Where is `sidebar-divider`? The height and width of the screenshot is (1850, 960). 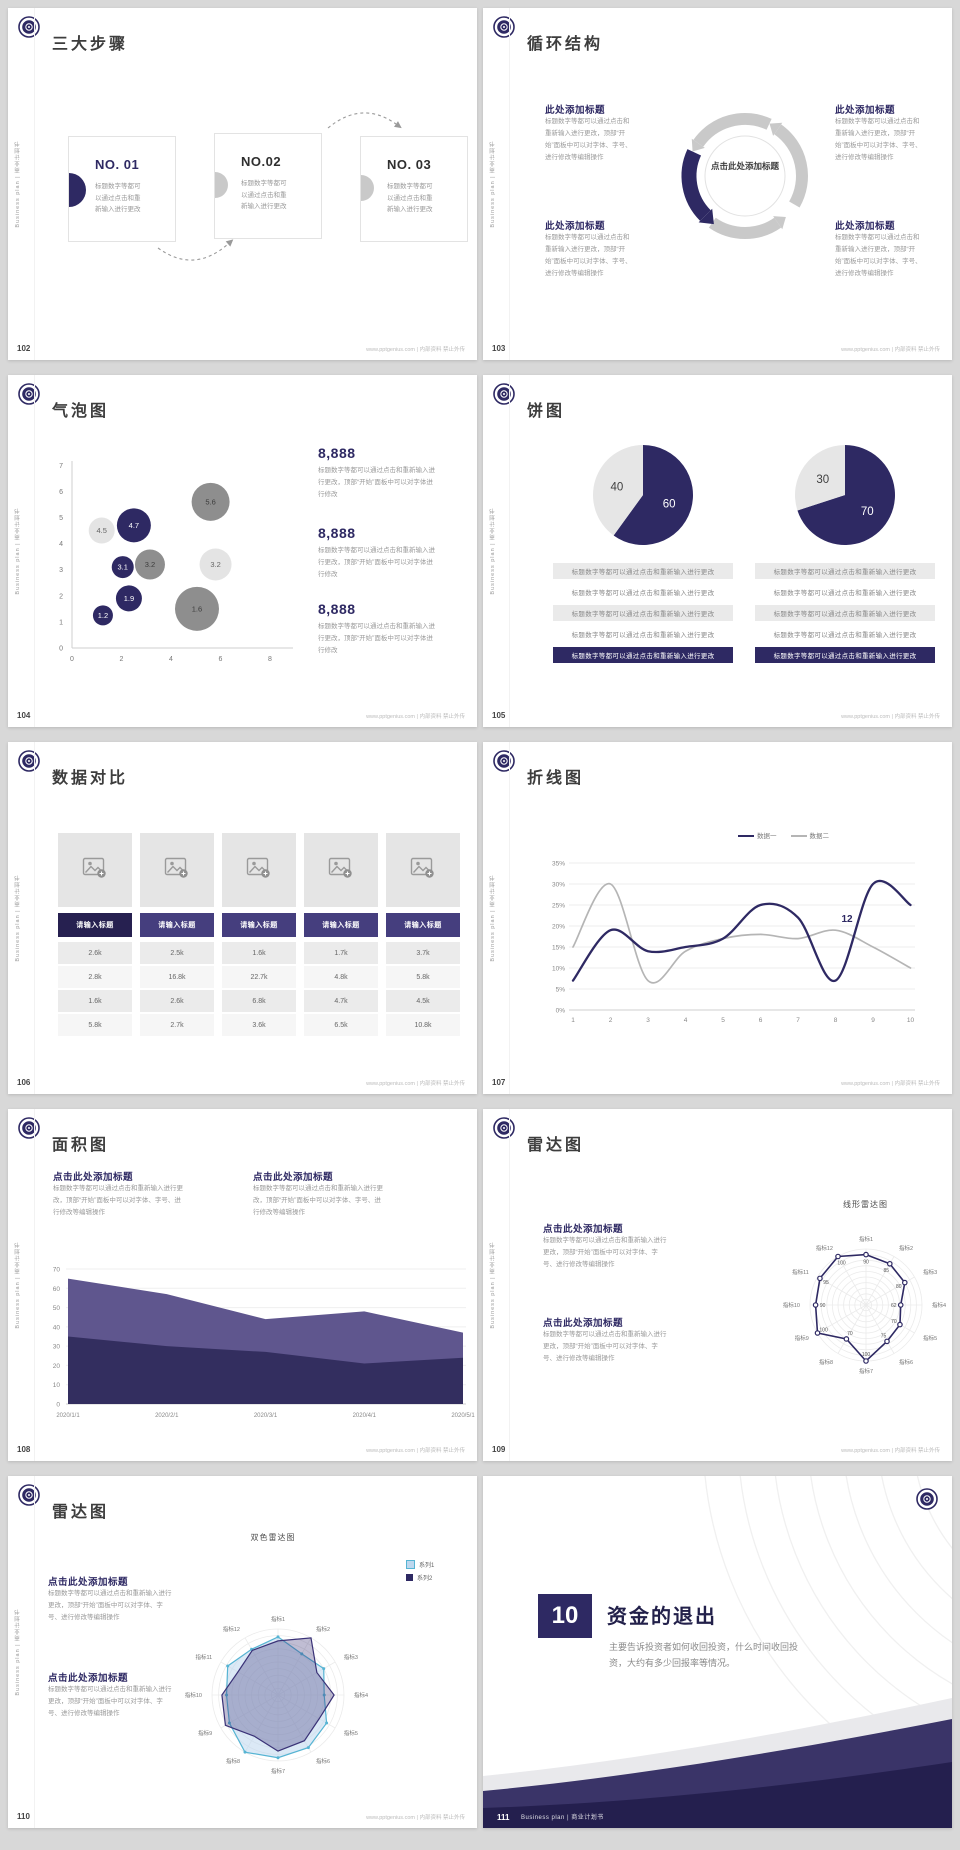 sidebar-divider is located at coordinates (34, 918).